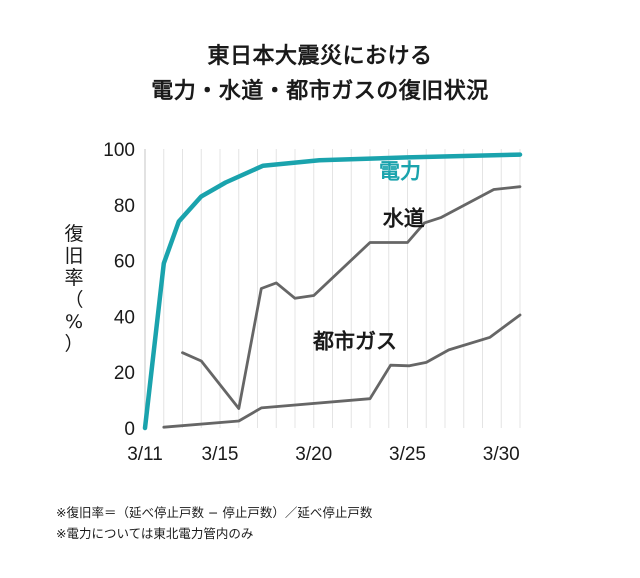  Describe the element at coordinates (124, 317) in the screenshot. I see `y-tick-label: 40` at that location.